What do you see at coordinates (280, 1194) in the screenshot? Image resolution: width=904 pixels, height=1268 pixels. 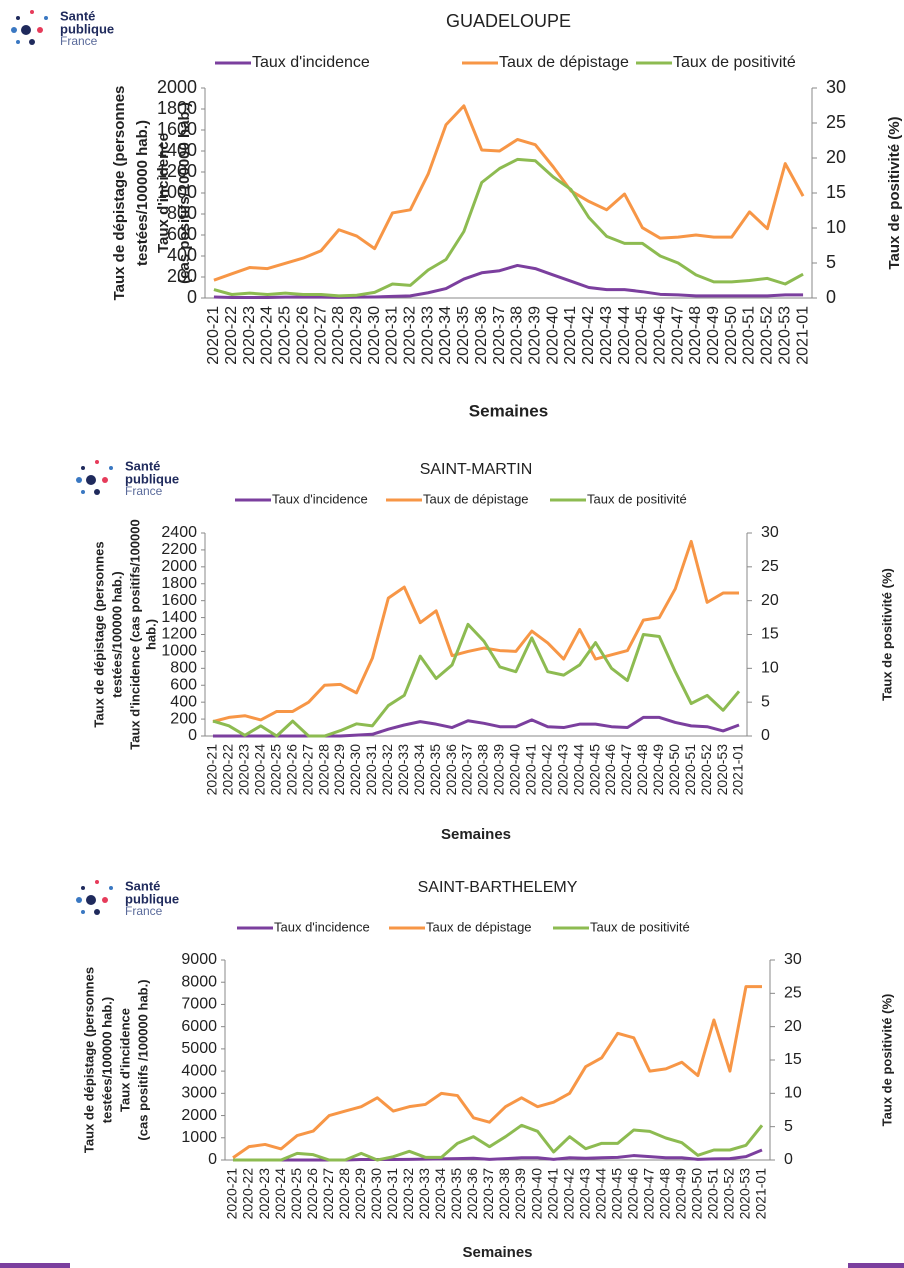 I see `x-tick-label: 2020-24` at bounding box center [280, 1194].